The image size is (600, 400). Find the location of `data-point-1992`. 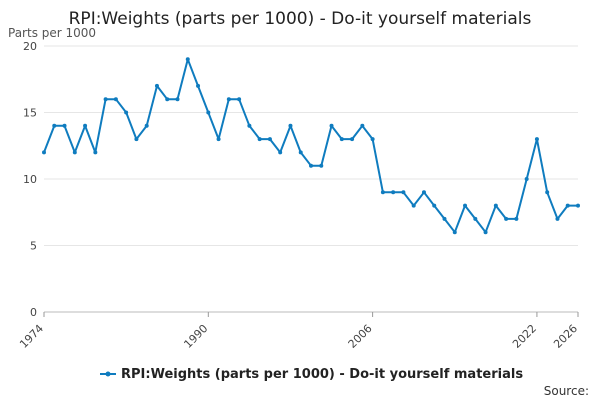

data-point-1992 is located at coordinates (228, 99).